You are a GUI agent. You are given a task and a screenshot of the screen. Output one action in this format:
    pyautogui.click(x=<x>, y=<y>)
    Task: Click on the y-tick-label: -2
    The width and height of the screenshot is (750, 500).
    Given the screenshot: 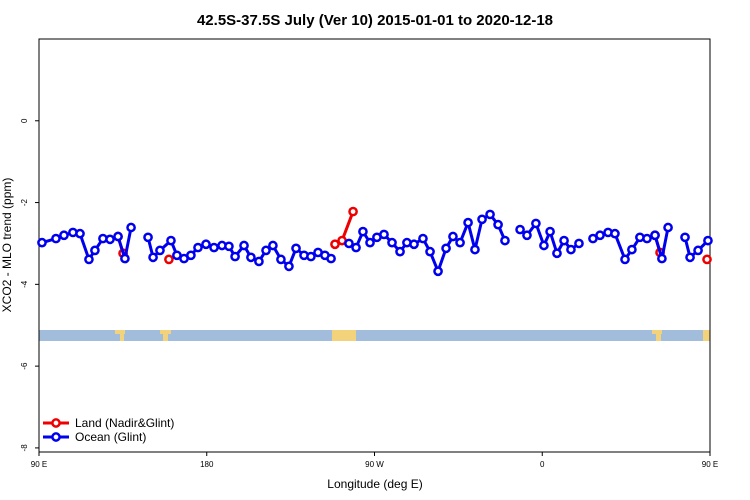 What is the action you would take?
    pyautogui.click(x=24, y=202)
    